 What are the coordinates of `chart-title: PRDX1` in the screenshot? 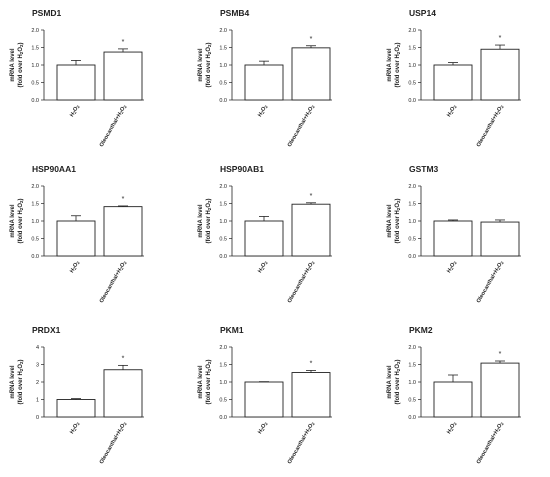 It's located at (46, 330).